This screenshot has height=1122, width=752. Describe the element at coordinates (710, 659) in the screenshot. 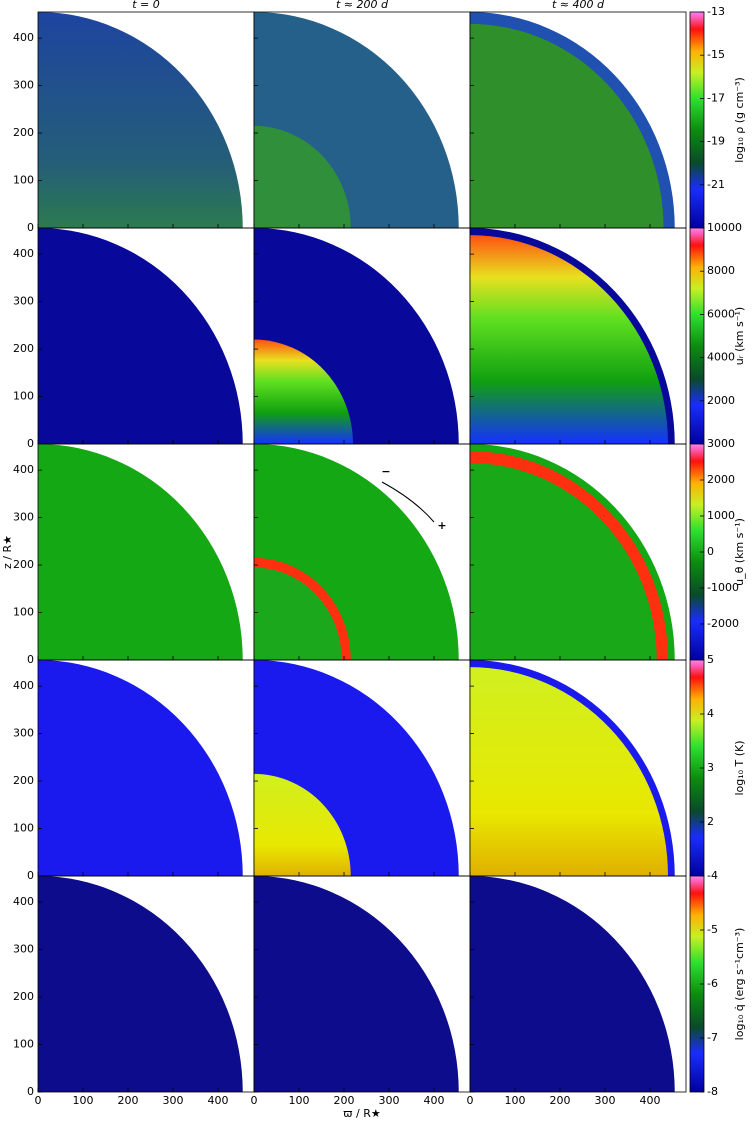

I see `colorbar-tick-label: 5` at that location.